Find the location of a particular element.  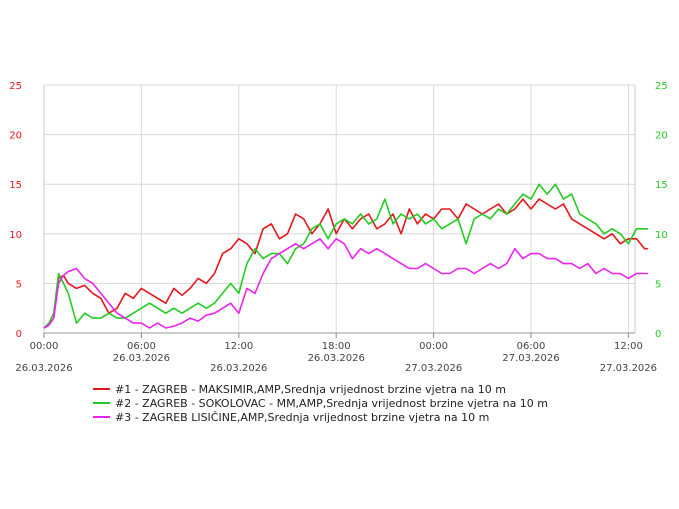

right-y-tick-label: 15 is located at coordinates (661, 185).